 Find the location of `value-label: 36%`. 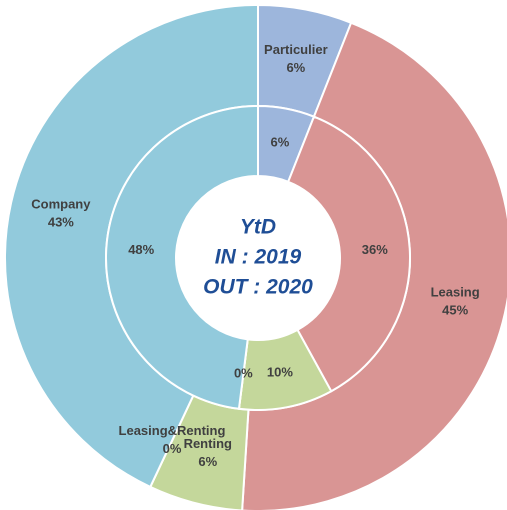

value-label: 36% is located at coordinates (375, 249).